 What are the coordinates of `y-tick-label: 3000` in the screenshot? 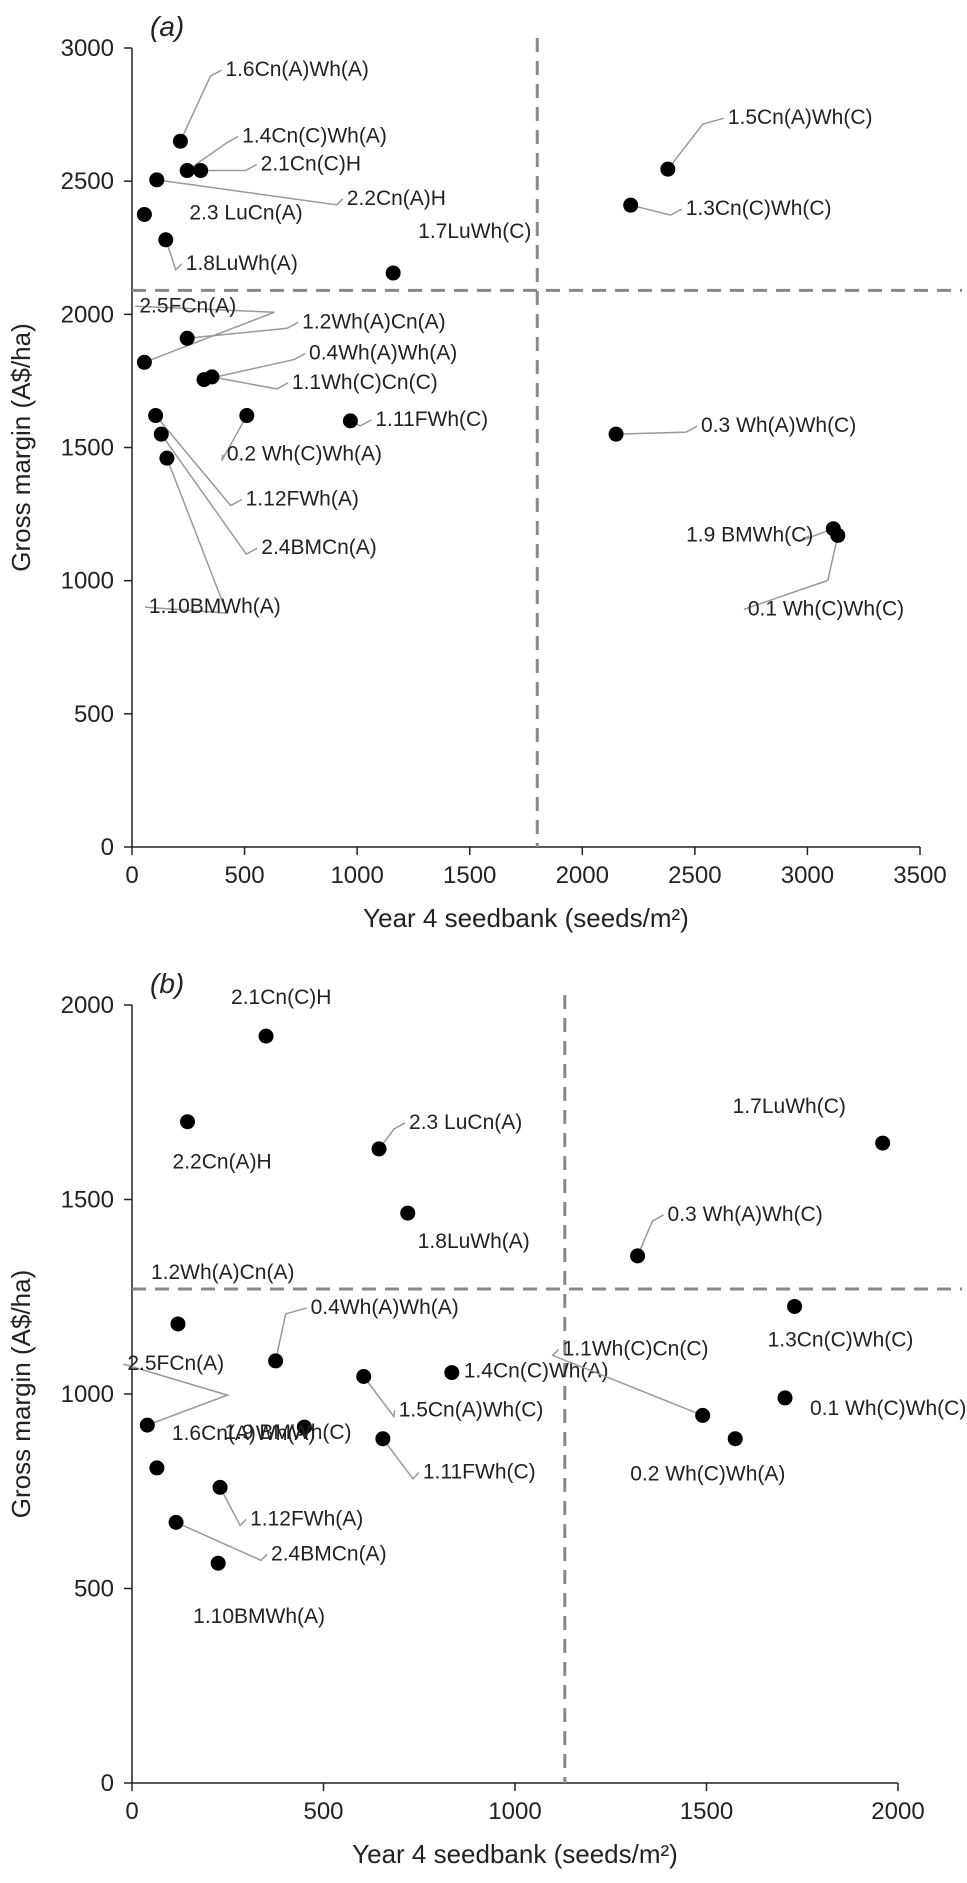 It's located at (87, 48).